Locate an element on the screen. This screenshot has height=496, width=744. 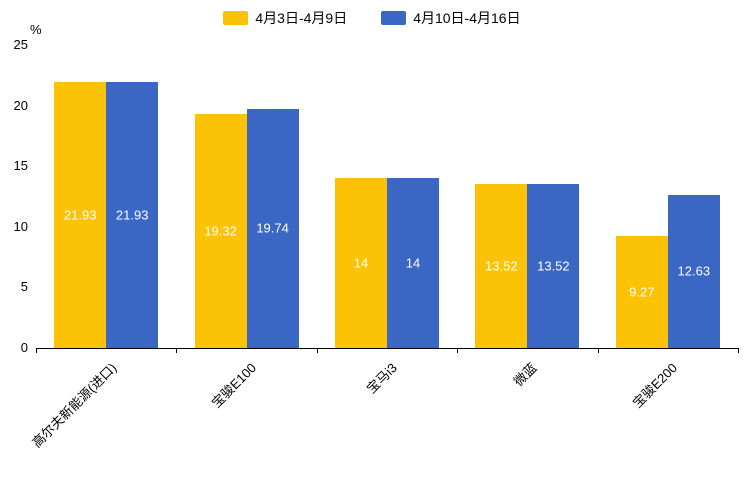
bar-series2-cat2: 14 is located at coordinates (413, 263).